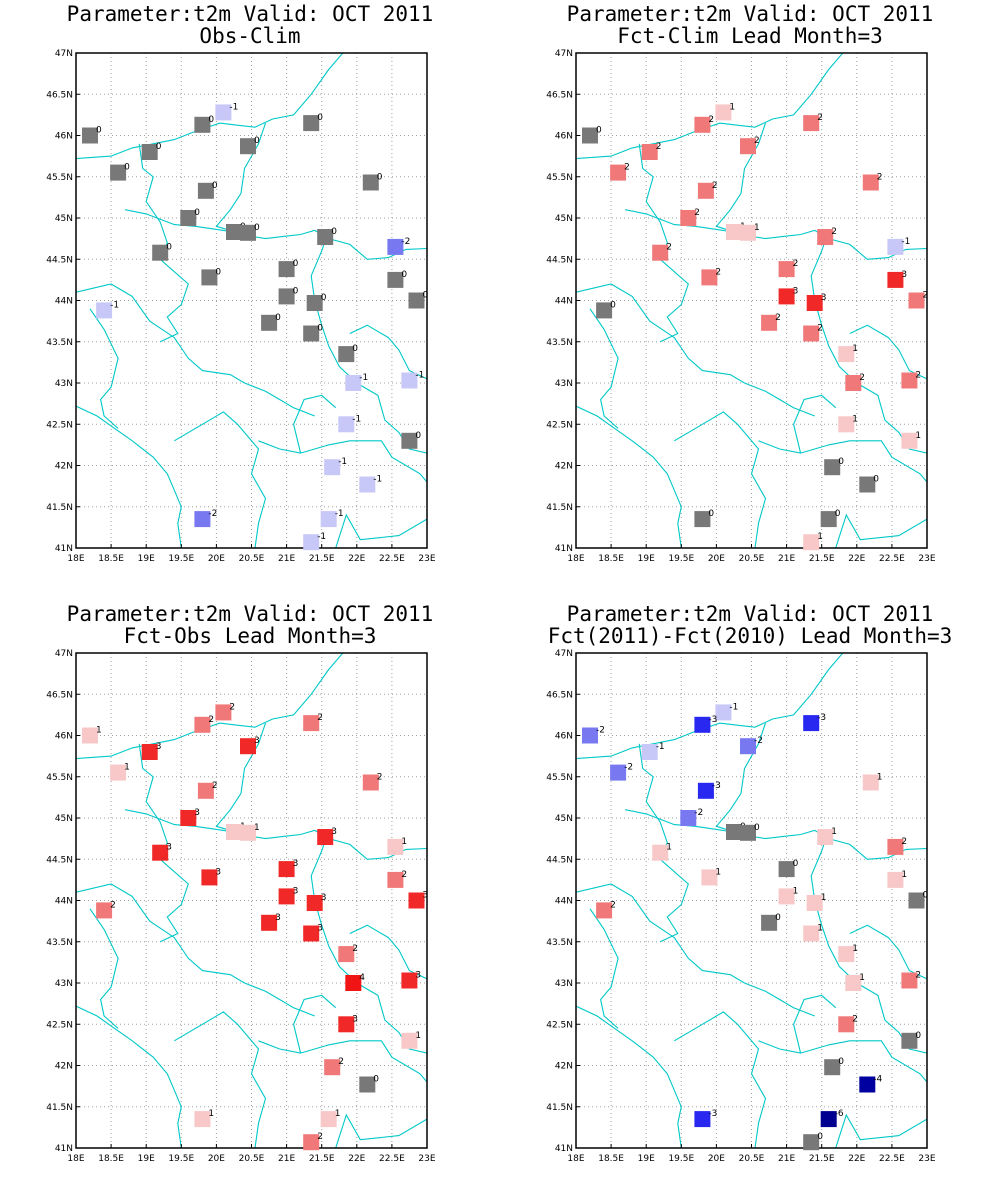 The image size is (1000, 1200). I want to click on panel-title: Parameter:t2m Valid: OCT 2011, so click(250, 14).